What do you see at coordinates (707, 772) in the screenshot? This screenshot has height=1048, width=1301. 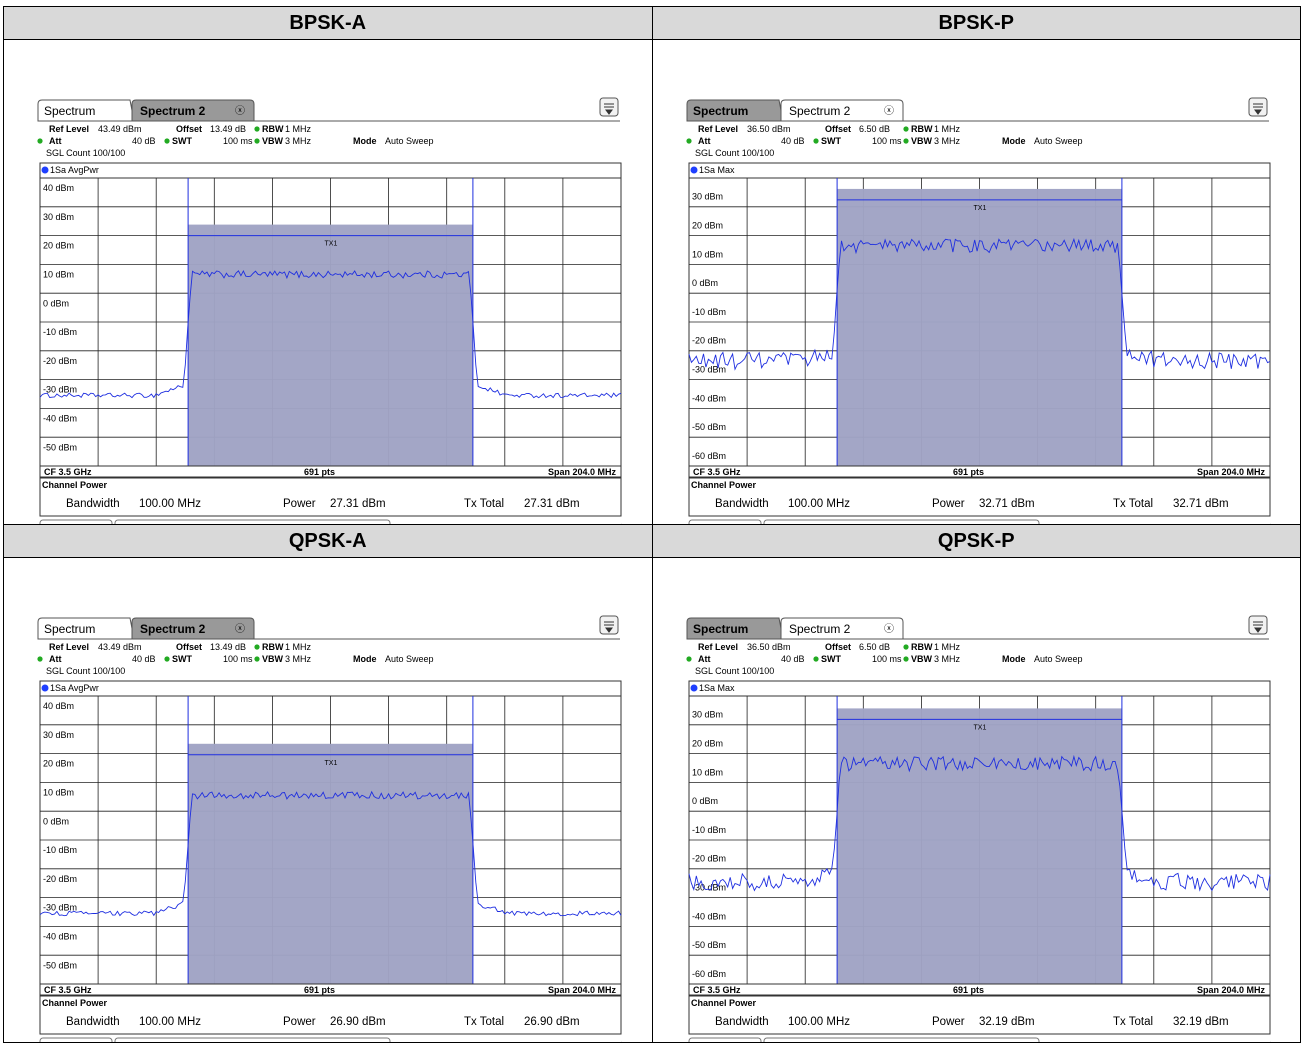 I see `y-axis-label: 10 dBm` at bounding box center [707, 772].